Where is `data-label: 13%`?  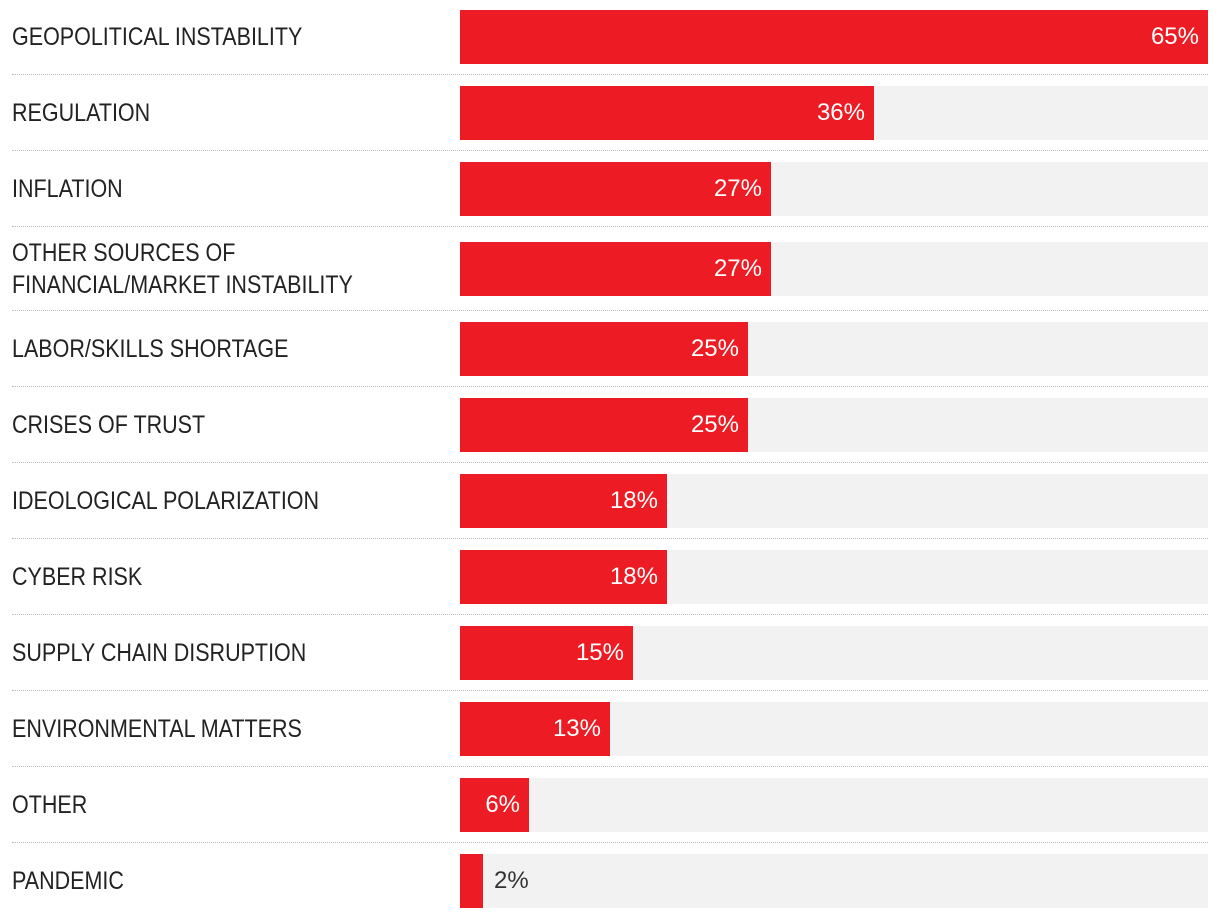 data-label: 13% is located at coordinates (576, 728).